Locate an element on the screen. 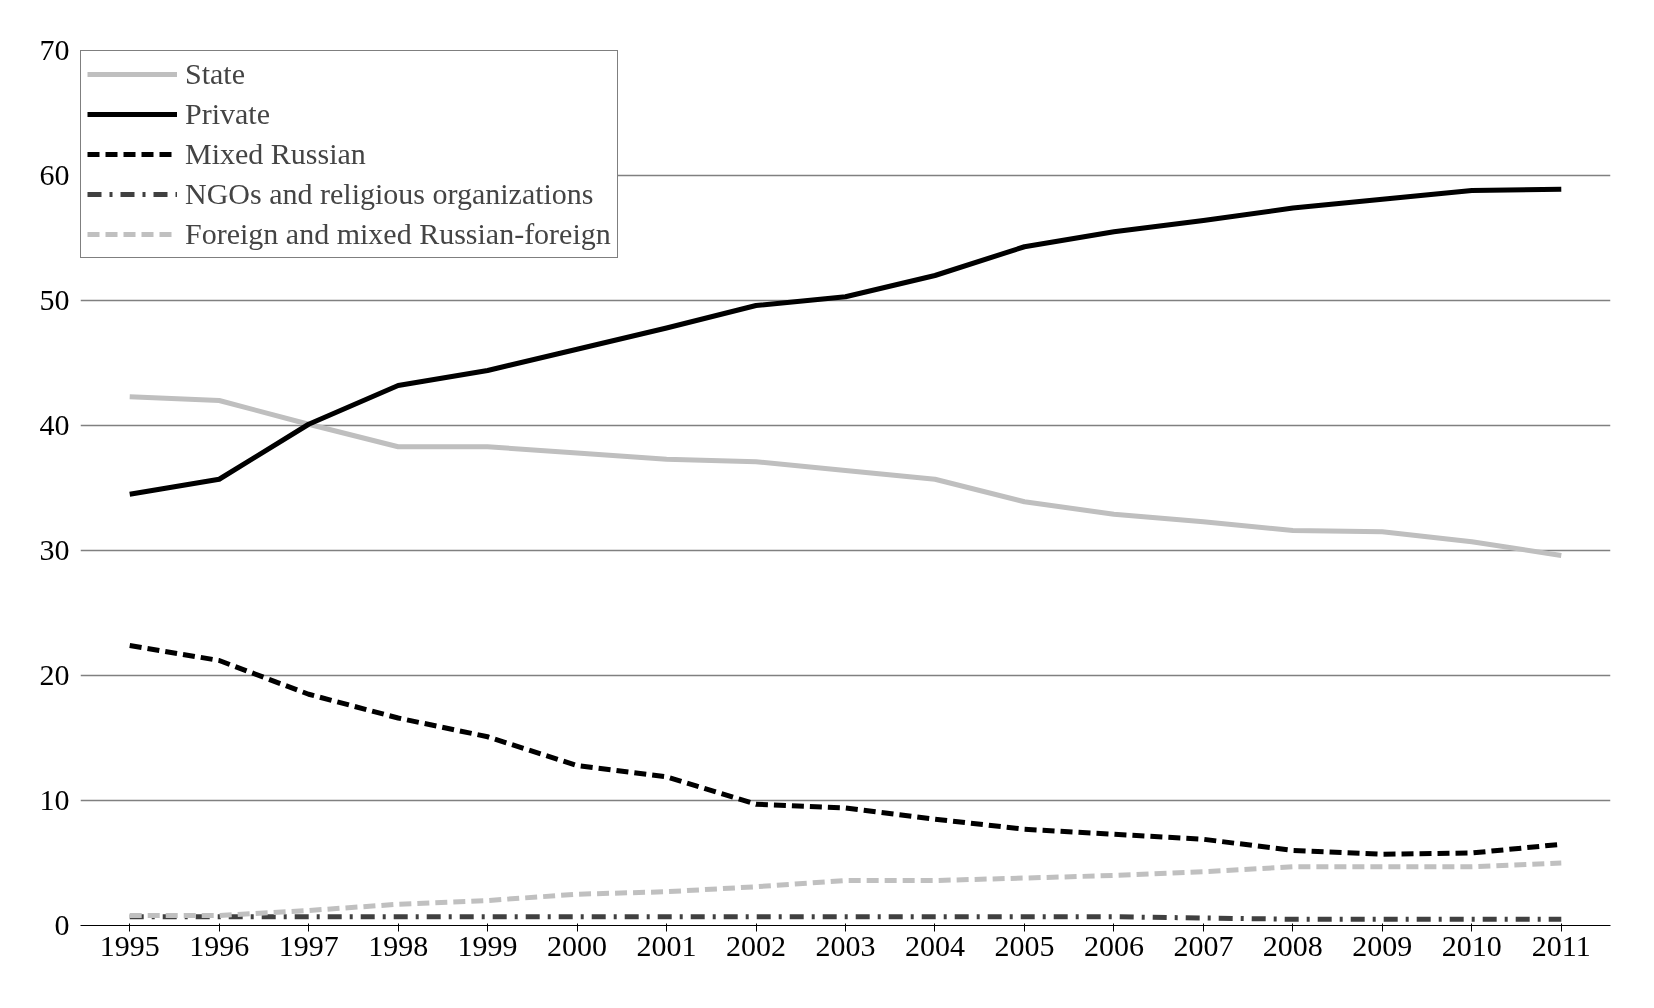 The image size is (1654, 1008). x-tick-label: 2009 is located at coordinates (1382, 945).